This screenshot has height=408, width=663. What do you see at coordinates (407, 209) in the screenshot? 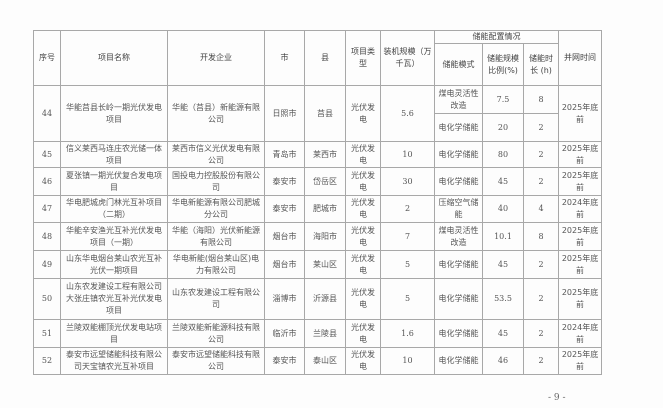
I see `capacity: 2` at bounding box center [407, 209].